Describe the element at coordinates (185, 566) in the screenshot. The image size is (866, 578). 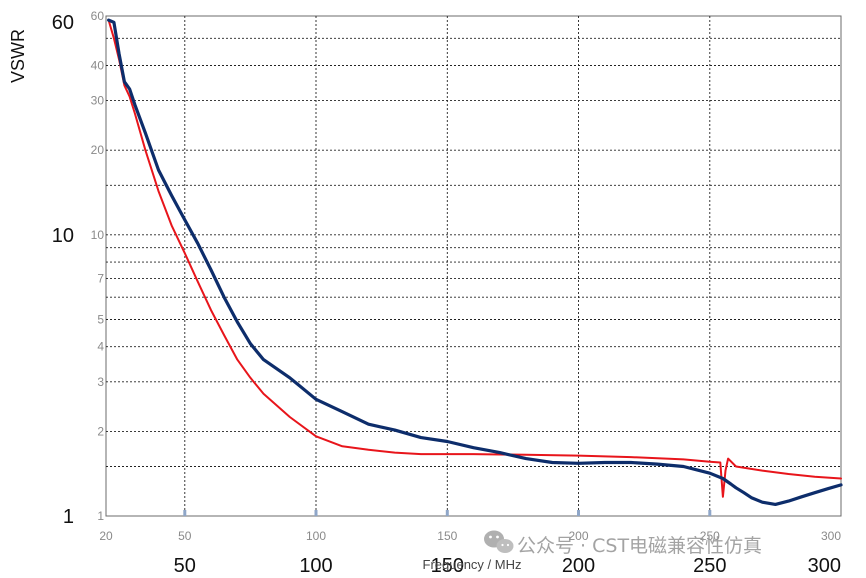
I see `outer-x-tick-label: 50` at that location.